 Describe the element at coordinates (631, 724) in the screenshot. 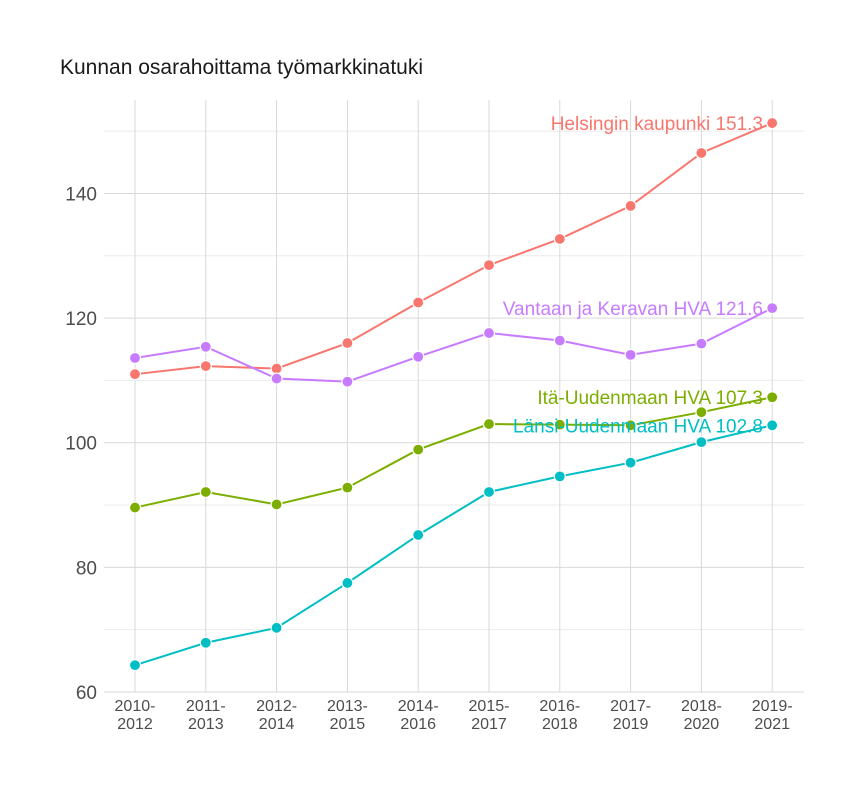

I see `x-tick-line: 2019` at that location.